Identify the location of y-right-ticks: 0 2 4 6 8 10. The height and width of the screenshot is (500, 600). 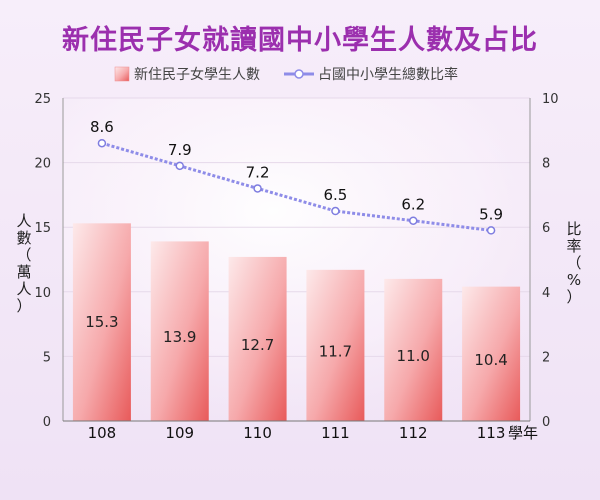
(550, 261).